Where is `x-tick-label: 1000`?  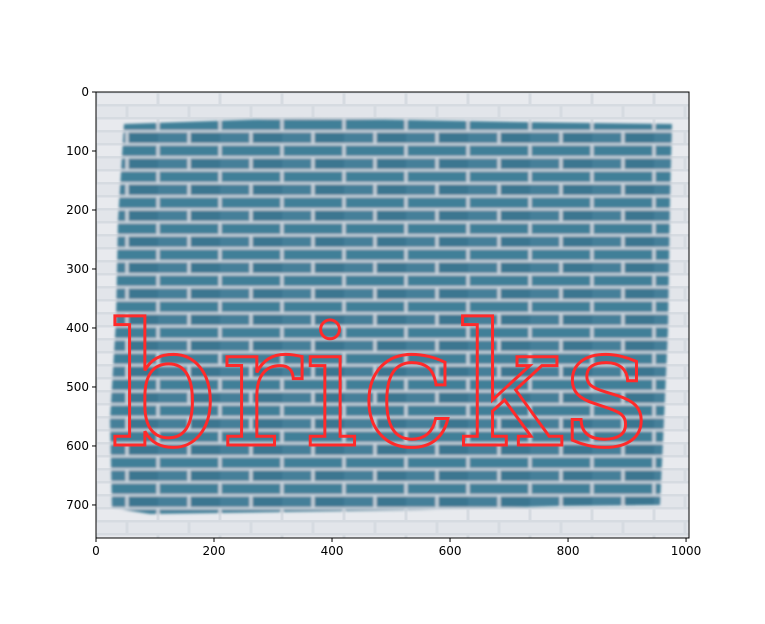 x-tick-label: 1000 is located at coordinates (686, 551).